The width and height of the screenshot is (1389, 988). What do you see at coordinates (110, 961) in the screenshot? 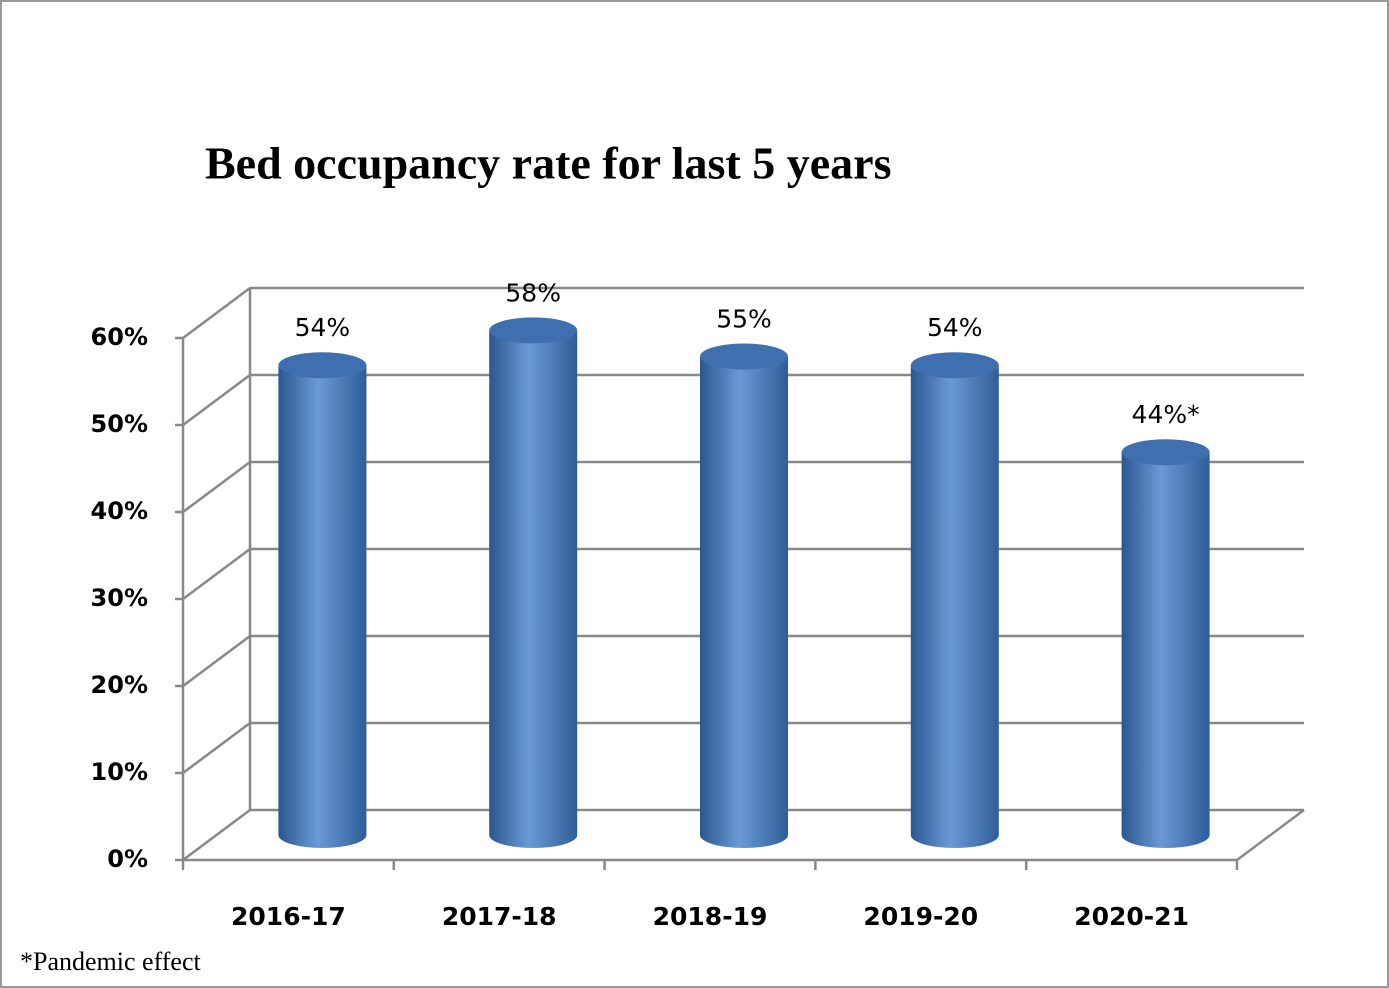
I see `footnote: *Pandemic effect` at bounding box center [110, 961].